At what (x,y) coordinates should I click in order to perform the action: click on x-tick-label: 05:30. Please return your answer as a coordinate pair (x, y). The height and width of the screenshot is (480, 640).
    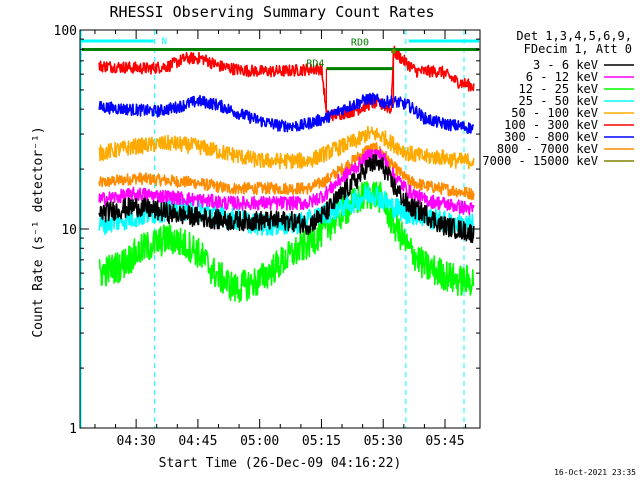
    Looking at the image, I should click on (383, 441).